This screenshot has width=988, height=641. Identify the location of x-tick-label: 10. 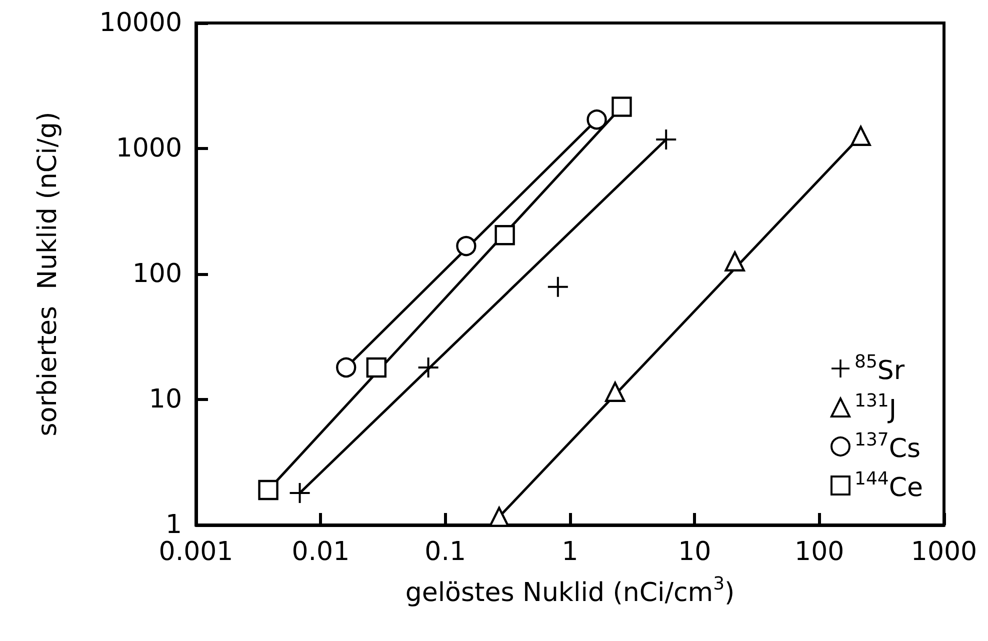
(695, 552).